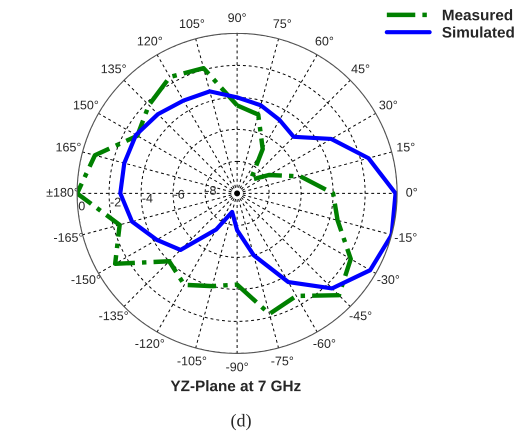 The image size is (524, 439). What do you see at coordinates (360, 69) in the screenshot?
I see `spoke-label: 45°` at bounding box center [360, 69].